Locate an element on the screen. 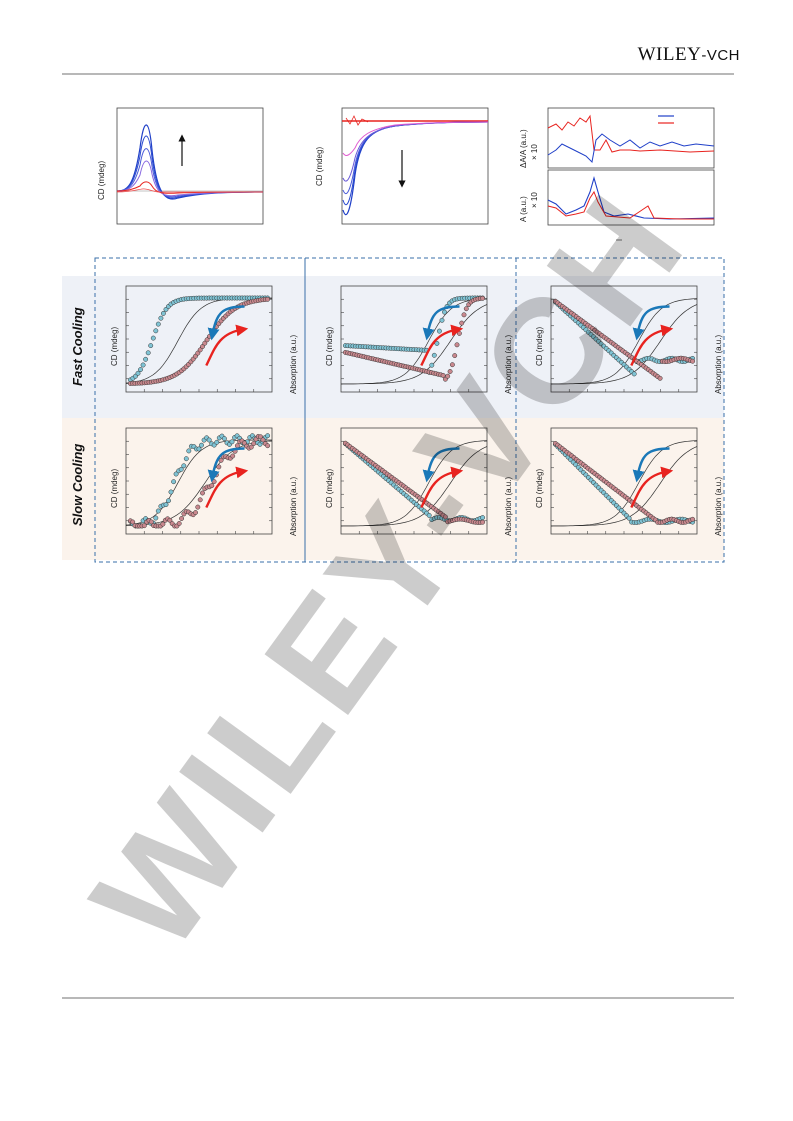 The height and width of the screenshot is (1121, 793). panel-b: CD (mdeg) is located at coordinates (402, 166).